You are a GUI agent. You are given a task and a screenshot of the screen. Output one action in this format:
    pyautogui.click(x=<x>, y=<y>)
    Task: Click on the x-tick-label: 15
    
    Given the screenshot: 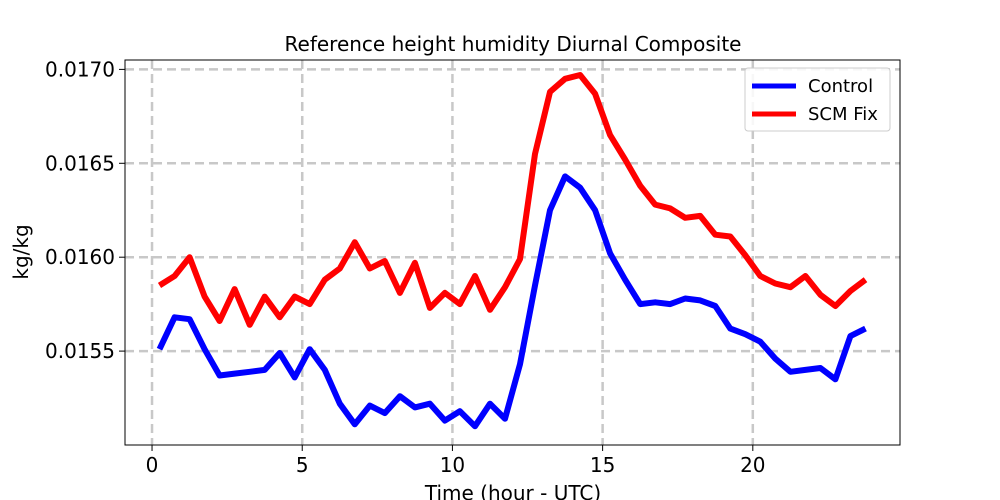 What is the action you would take?
    pyautogui.click(x=602, y=465)
    